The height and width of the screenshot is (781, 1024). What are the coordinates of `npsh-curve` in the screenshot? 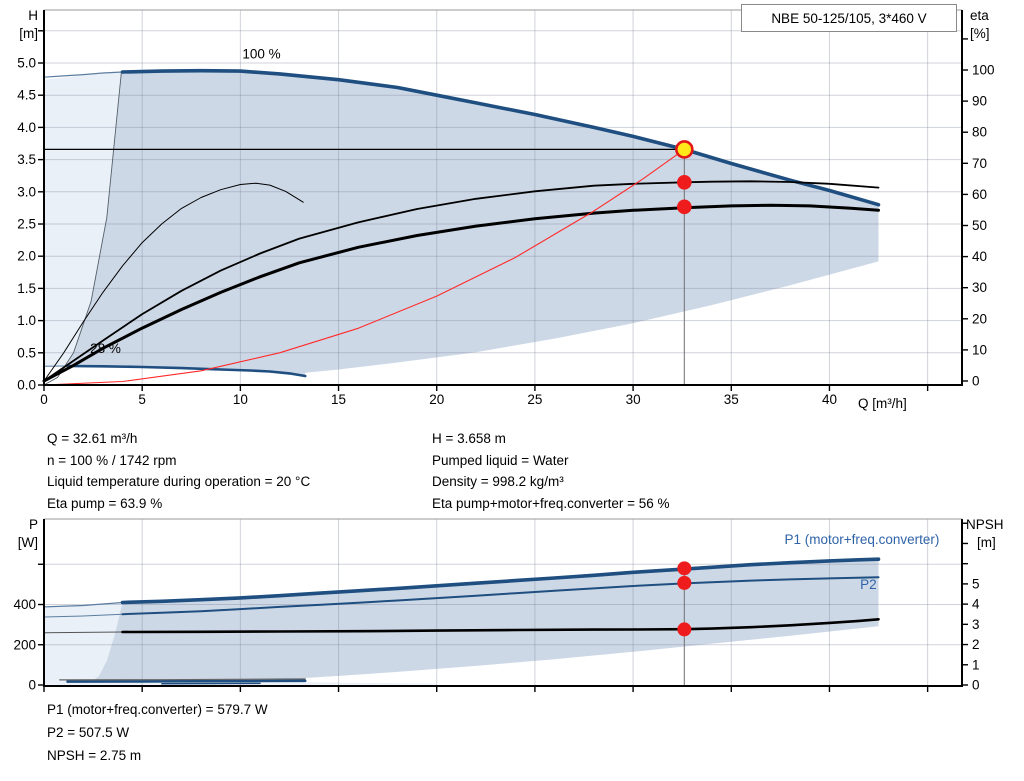 It's located at (500, 625).